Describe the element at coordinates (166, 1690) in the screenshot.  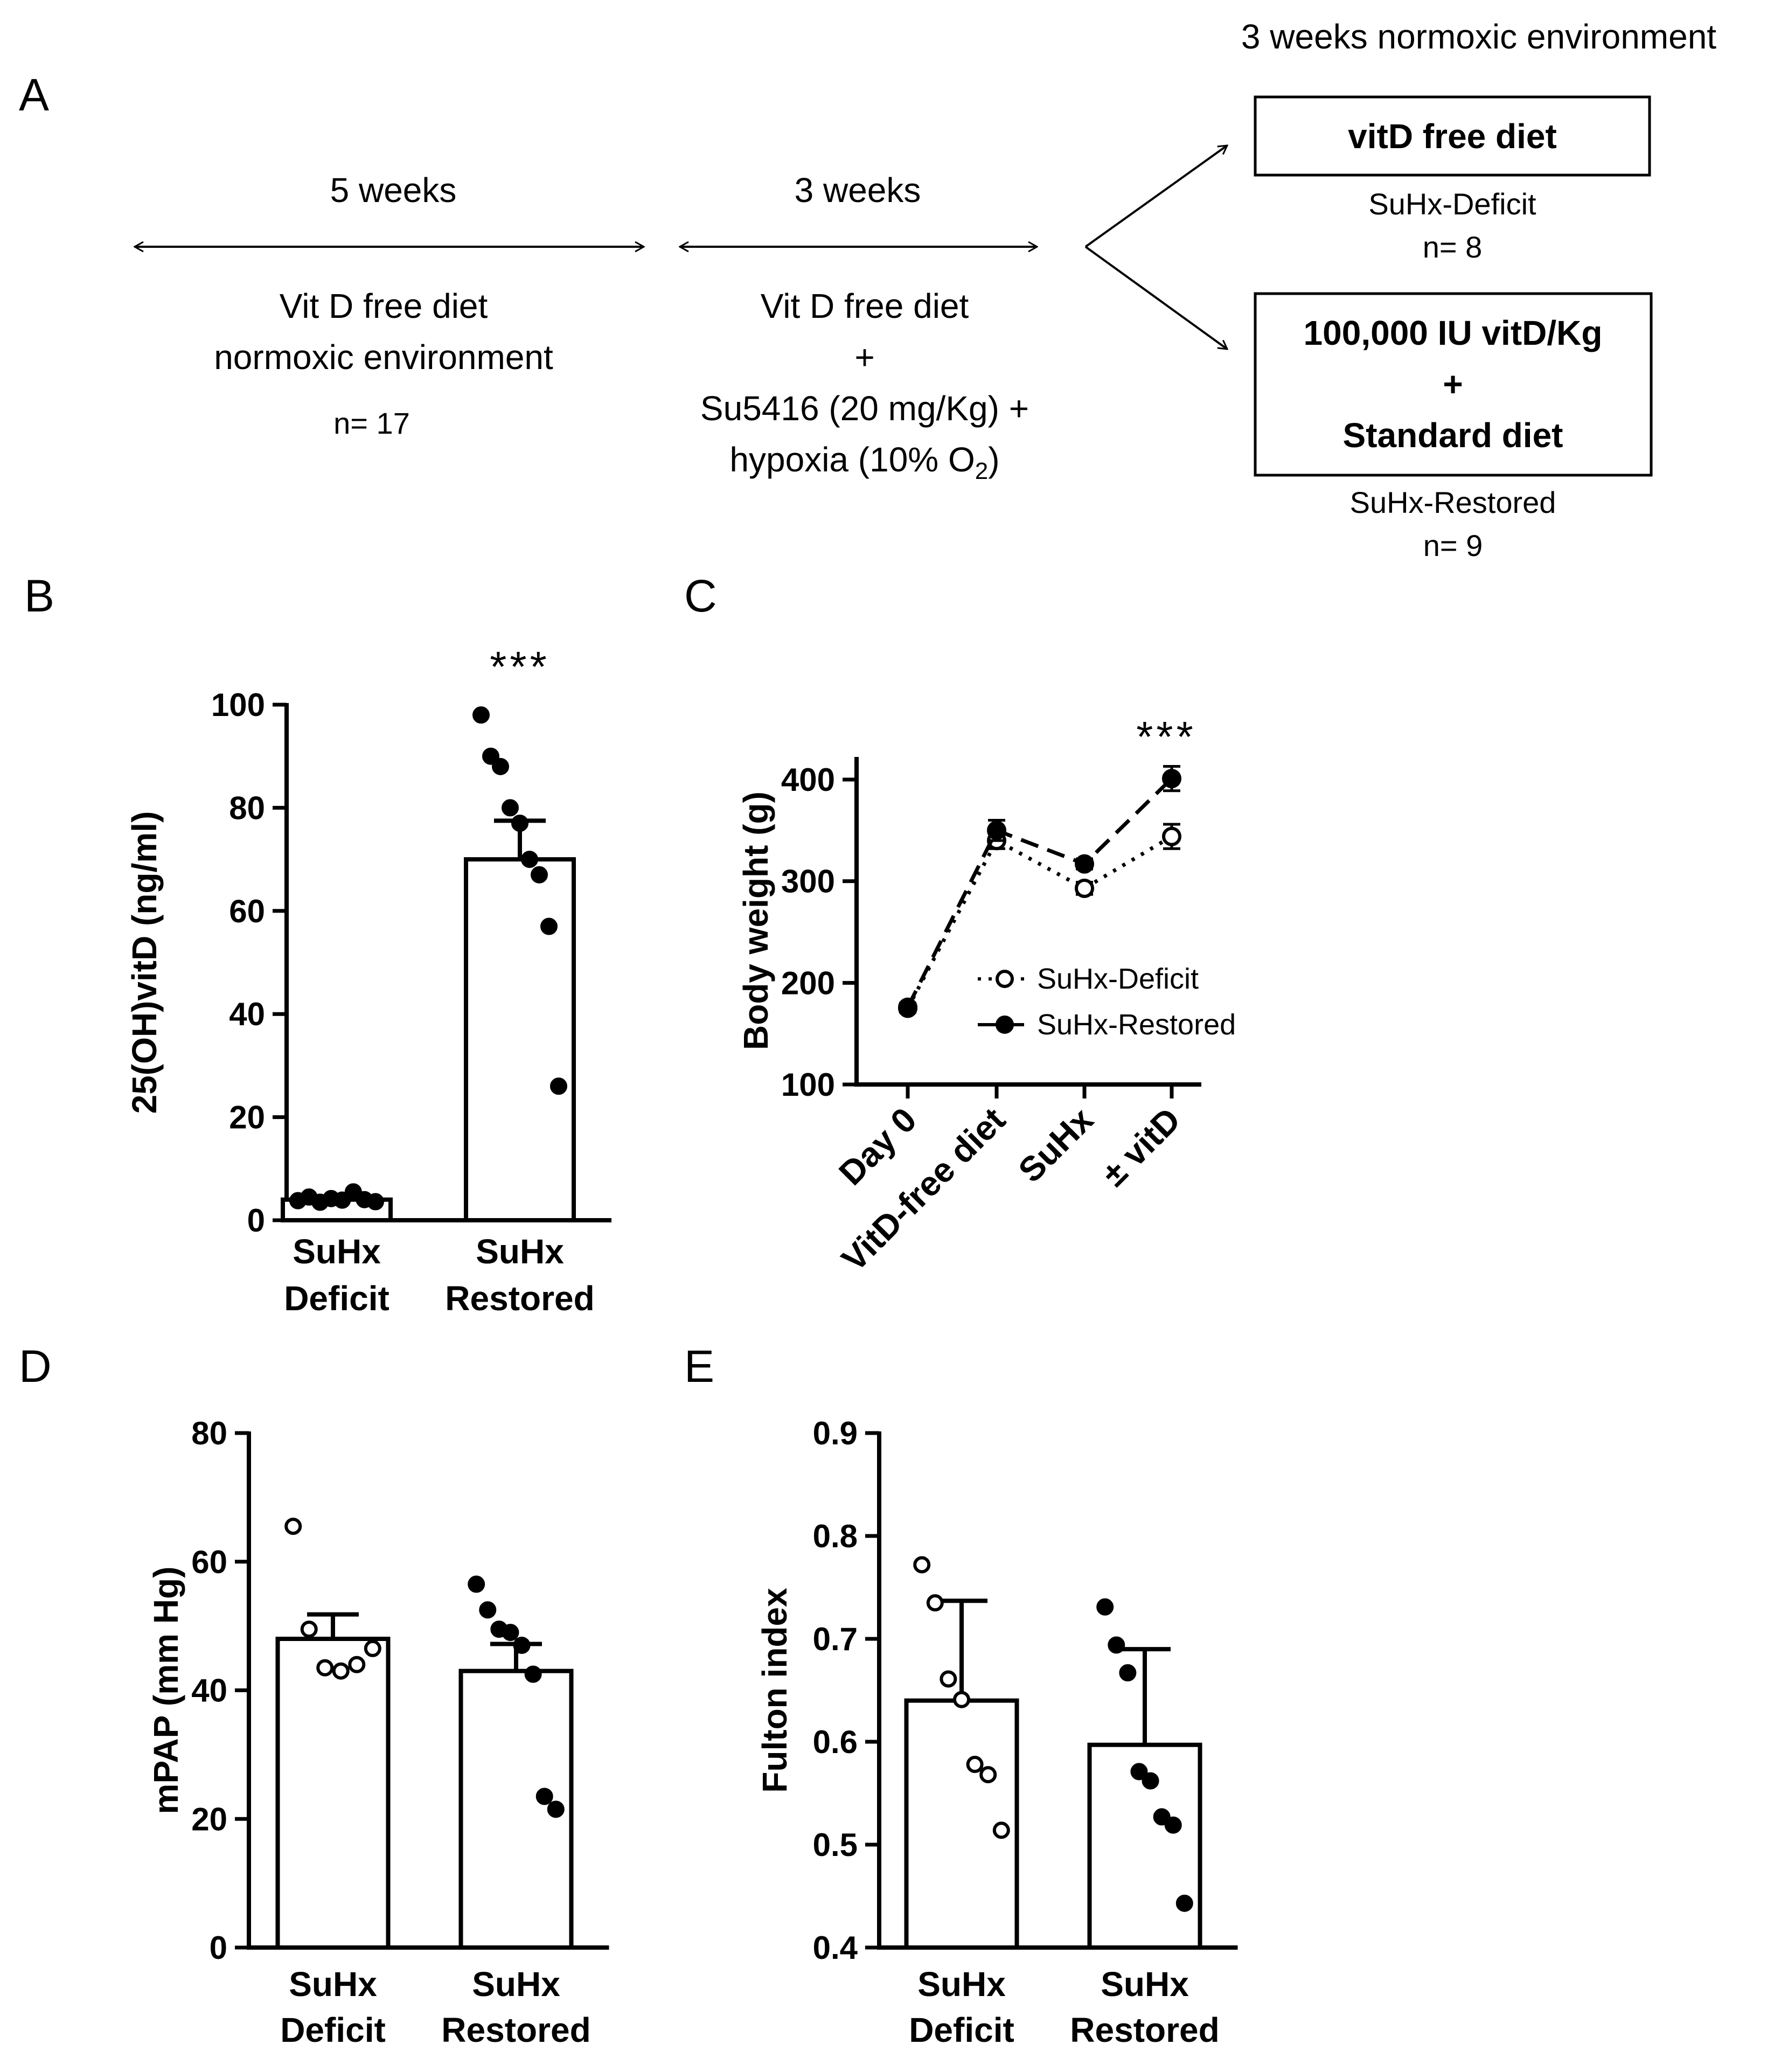
I see `y-axis-title: mPAP (mm Hg)` at that location.